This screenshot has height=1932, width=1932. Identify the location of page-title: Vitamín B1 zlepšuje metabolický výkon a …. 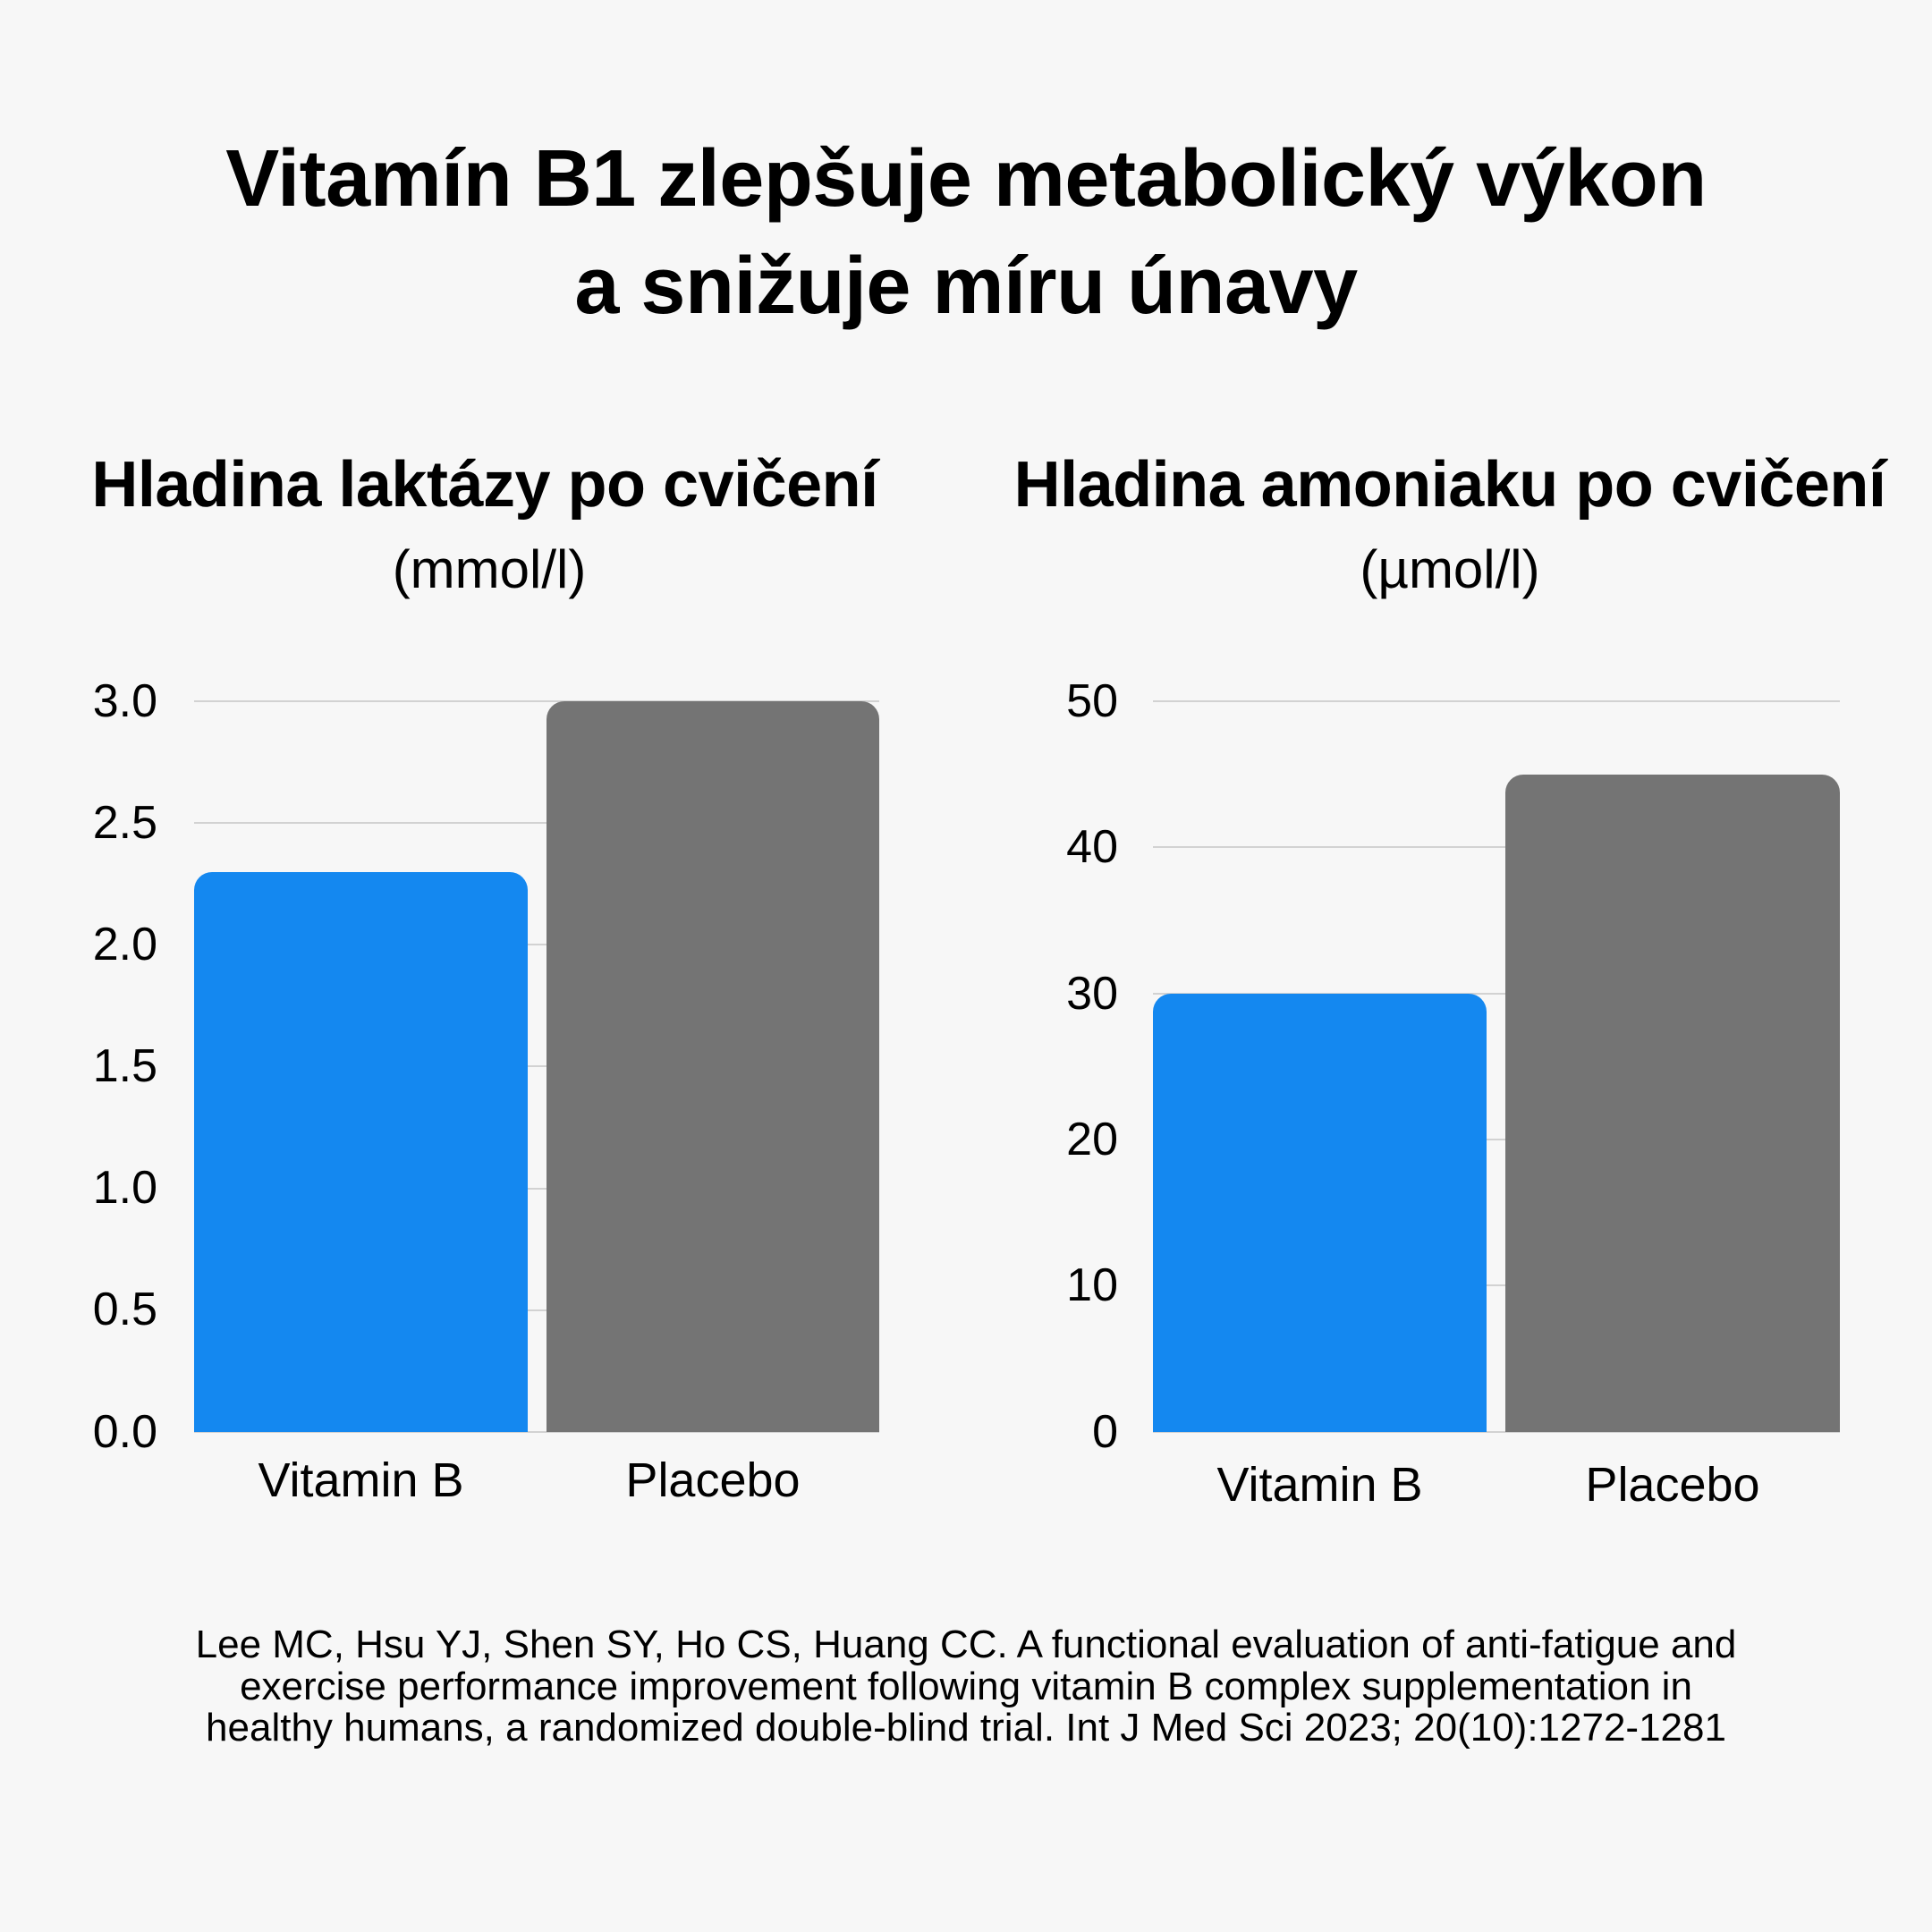
(966, 232).